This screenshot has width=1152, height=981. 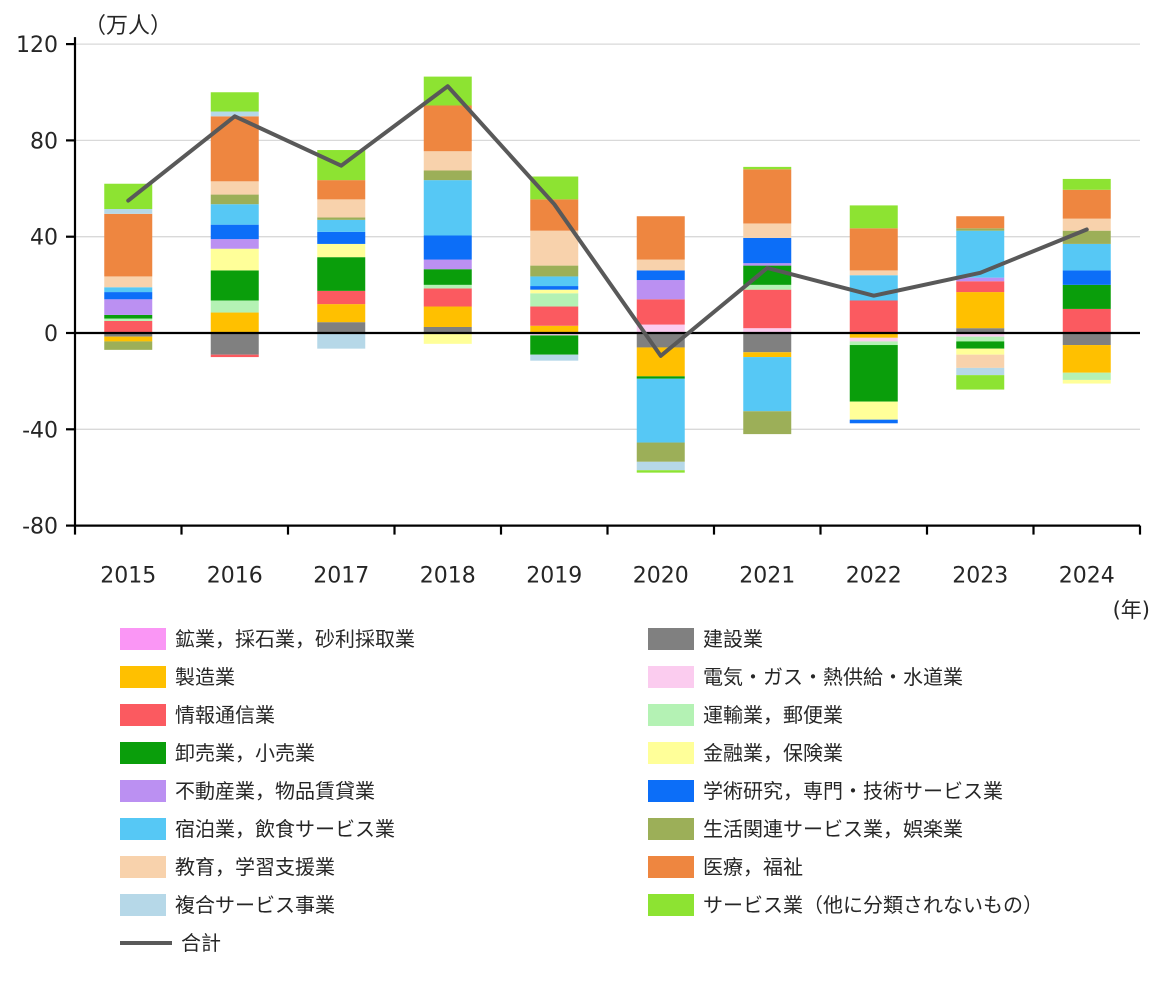 What do you see at coordinates (201, 943) in the screenshot?
I see `legend-label: 合計` at bounding box center [201, 943].